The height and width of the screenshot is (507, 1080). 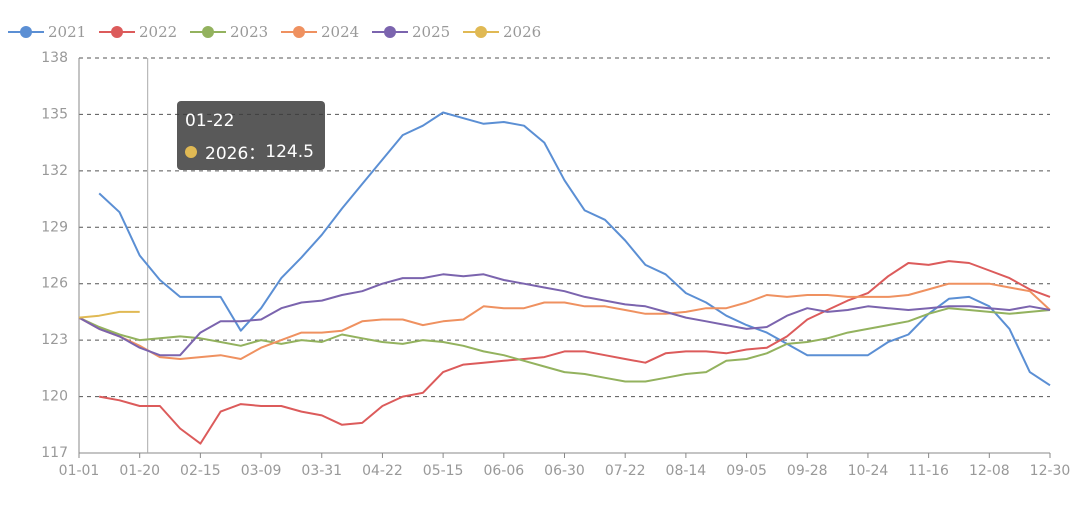 What do you see at coordinates (54, 114) in the screenshot?
I see `y-tick-label: 135` at bounding box center [54, 114].